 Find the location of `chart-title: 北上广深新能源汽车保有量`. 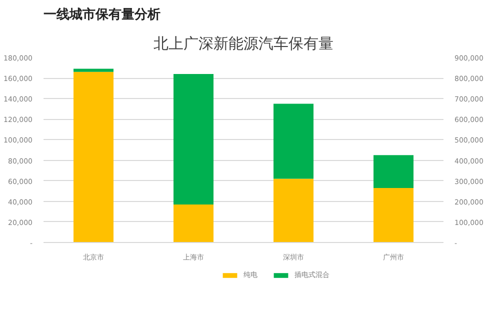

chart-title: 北上广深新能源汽车保有量 is located at coordinates (244, 43).